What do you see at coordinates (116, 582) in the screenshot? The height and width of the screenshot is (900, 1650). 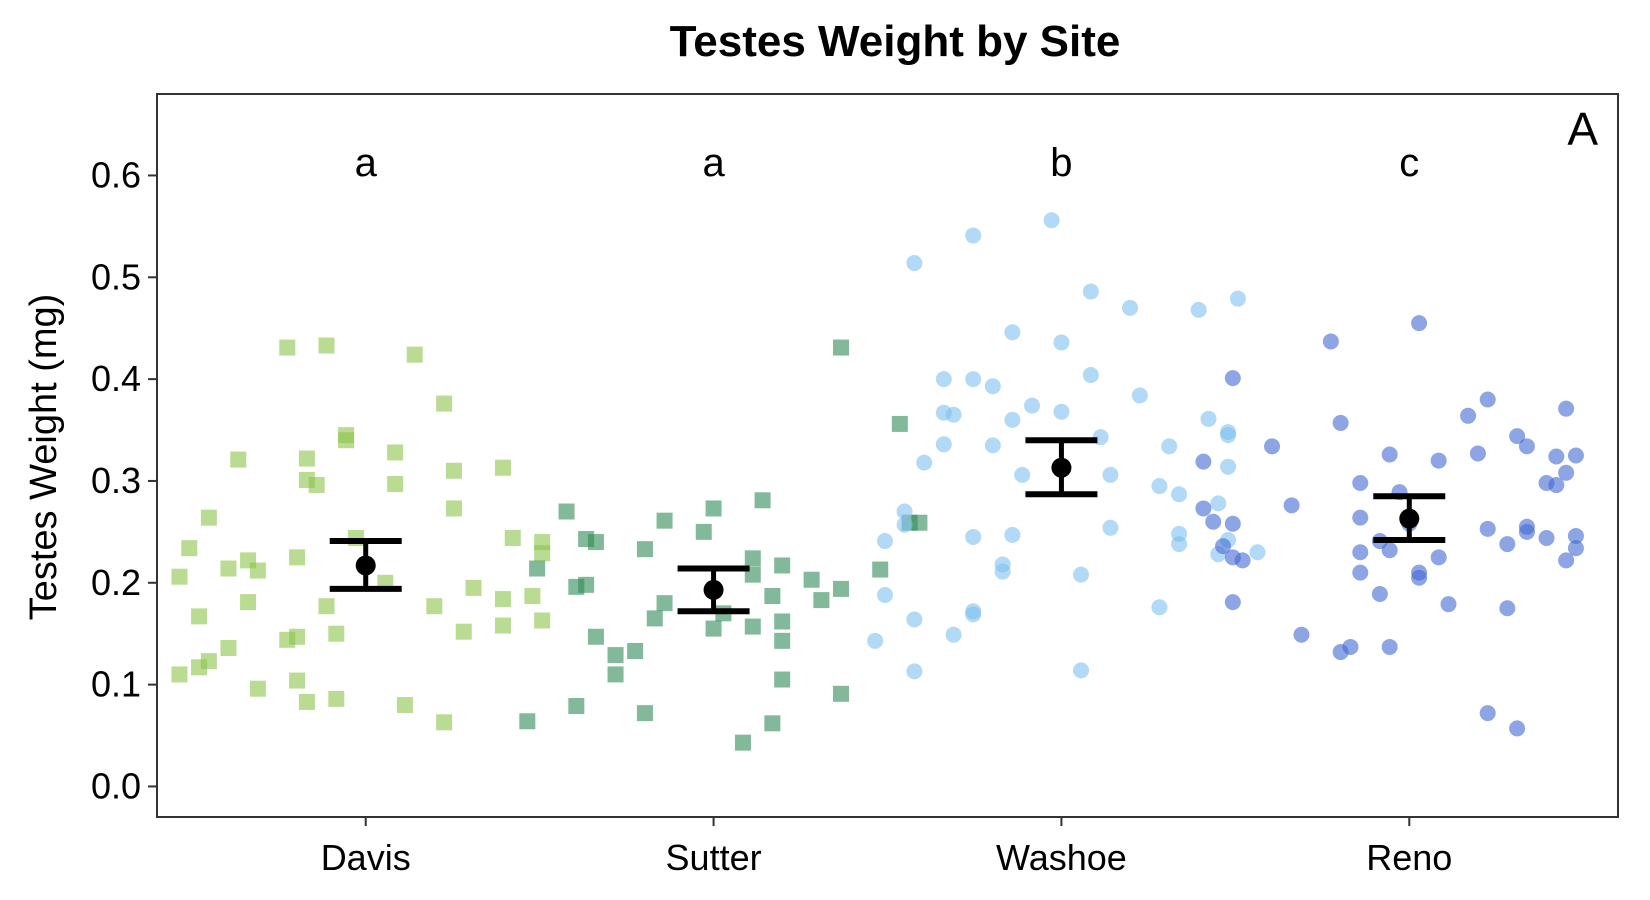 I see `y-tick-label: 0.2` at bounding box center [116, 582].